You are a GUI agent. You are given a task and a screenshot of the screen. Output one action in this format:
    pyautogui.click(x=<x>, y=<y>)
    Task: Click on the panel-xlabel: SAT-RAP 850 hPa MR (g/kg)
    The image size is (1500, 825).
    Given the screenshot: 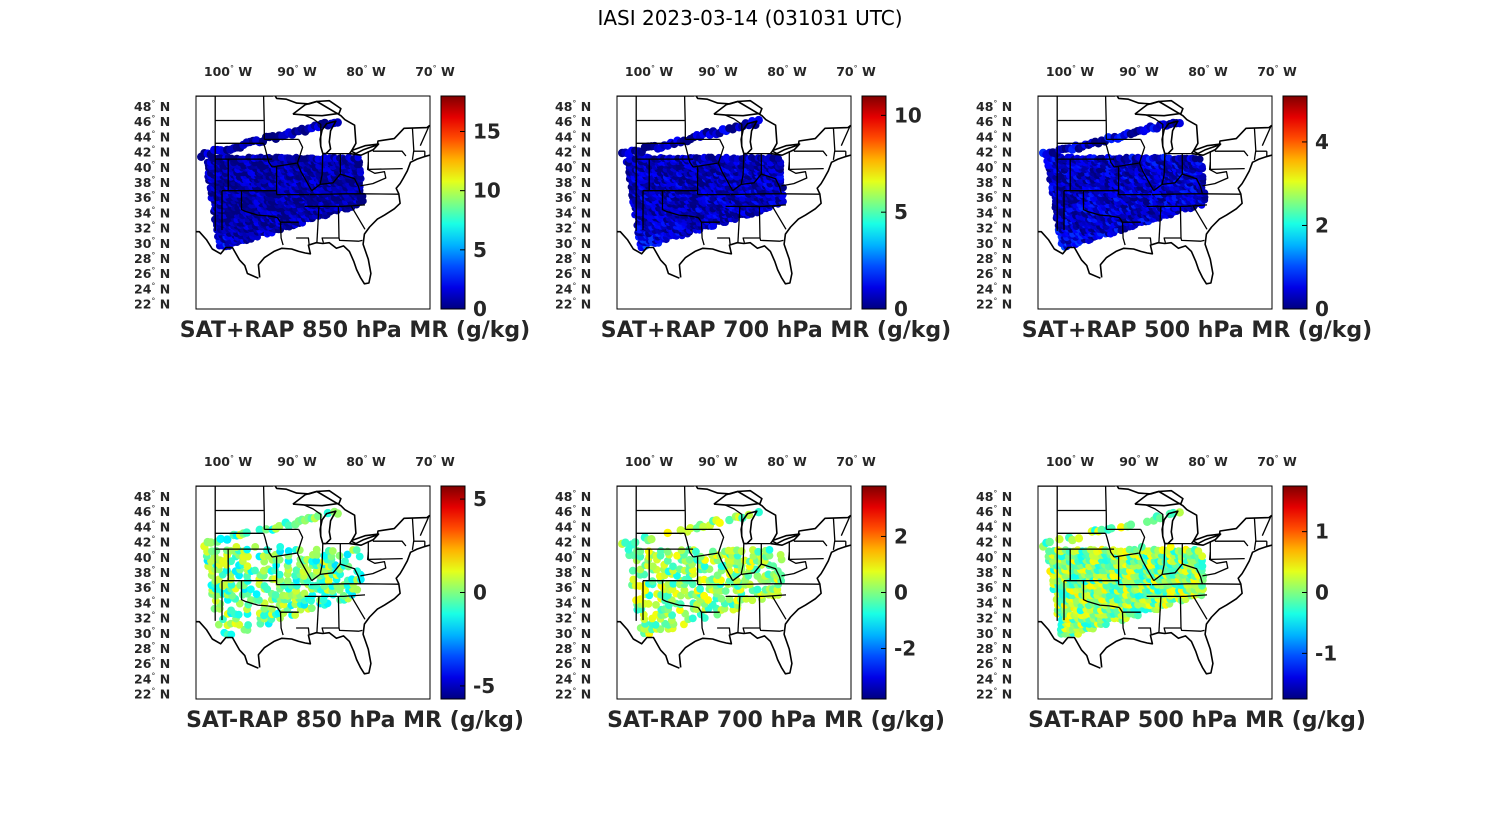 What is the action you would take?
    pyautogui.click(x=355, y=720)
    